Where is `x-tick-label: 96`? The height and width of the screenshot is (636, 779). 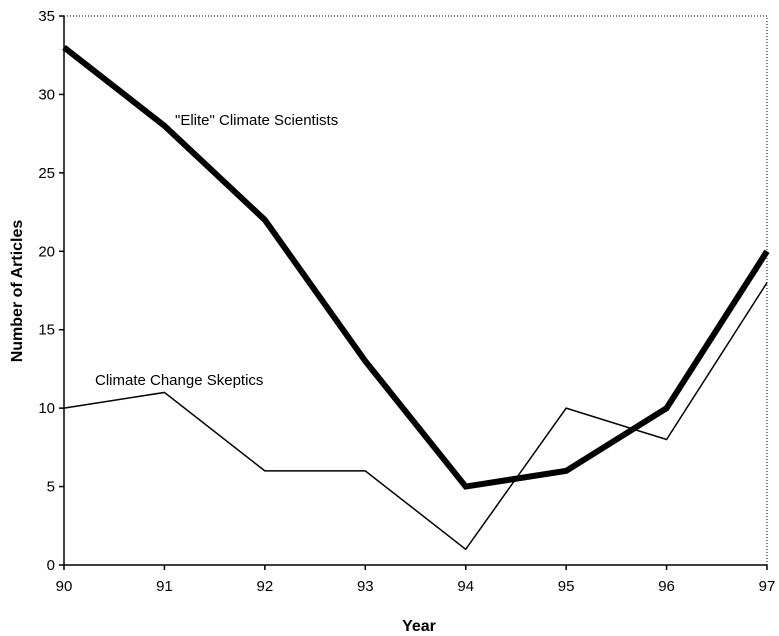 x-tick-label: 96 is located at coordinates (666, 586).